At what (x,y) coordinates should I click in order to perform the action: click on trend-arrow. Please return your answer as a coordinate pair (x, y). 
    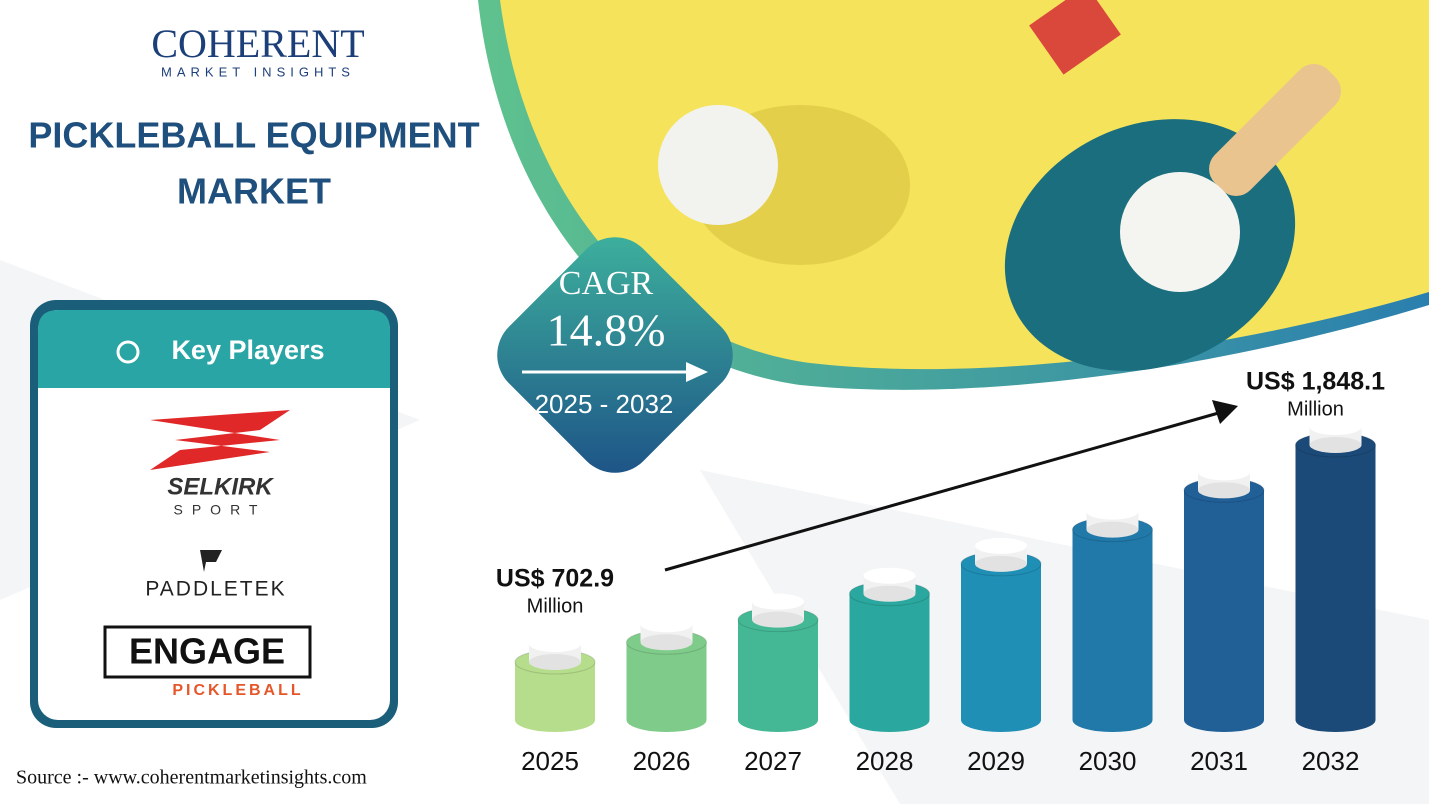
    Looking at the image, I should click on (943, 491).